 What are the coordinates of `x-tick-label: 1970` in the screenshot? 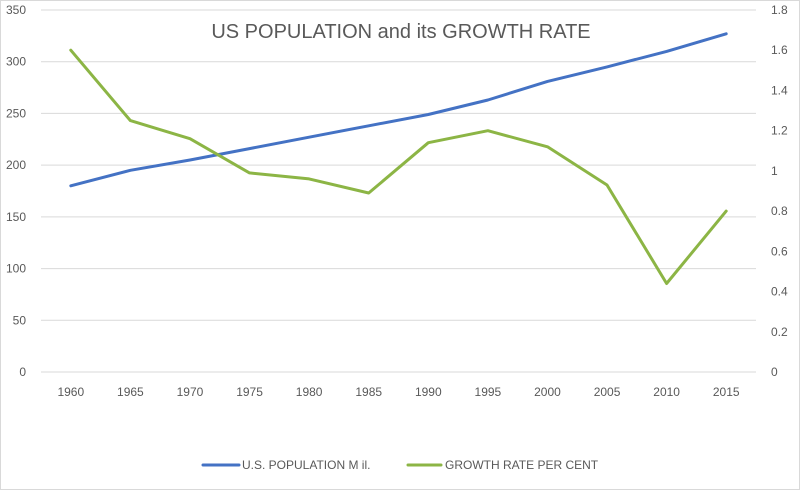 It's located at (190, 392).